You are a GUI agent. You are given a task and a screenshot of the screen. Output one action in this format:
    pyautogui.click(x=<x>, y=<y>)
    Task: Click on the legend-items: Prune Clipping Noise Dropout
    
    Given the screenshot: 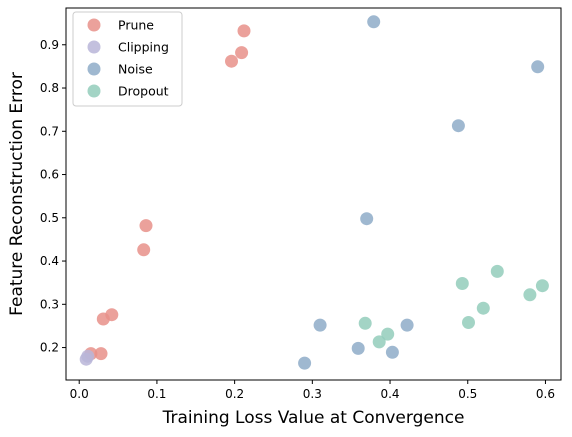 What is the action you would take?
    pyautogui.click(x=128, y=58)
    